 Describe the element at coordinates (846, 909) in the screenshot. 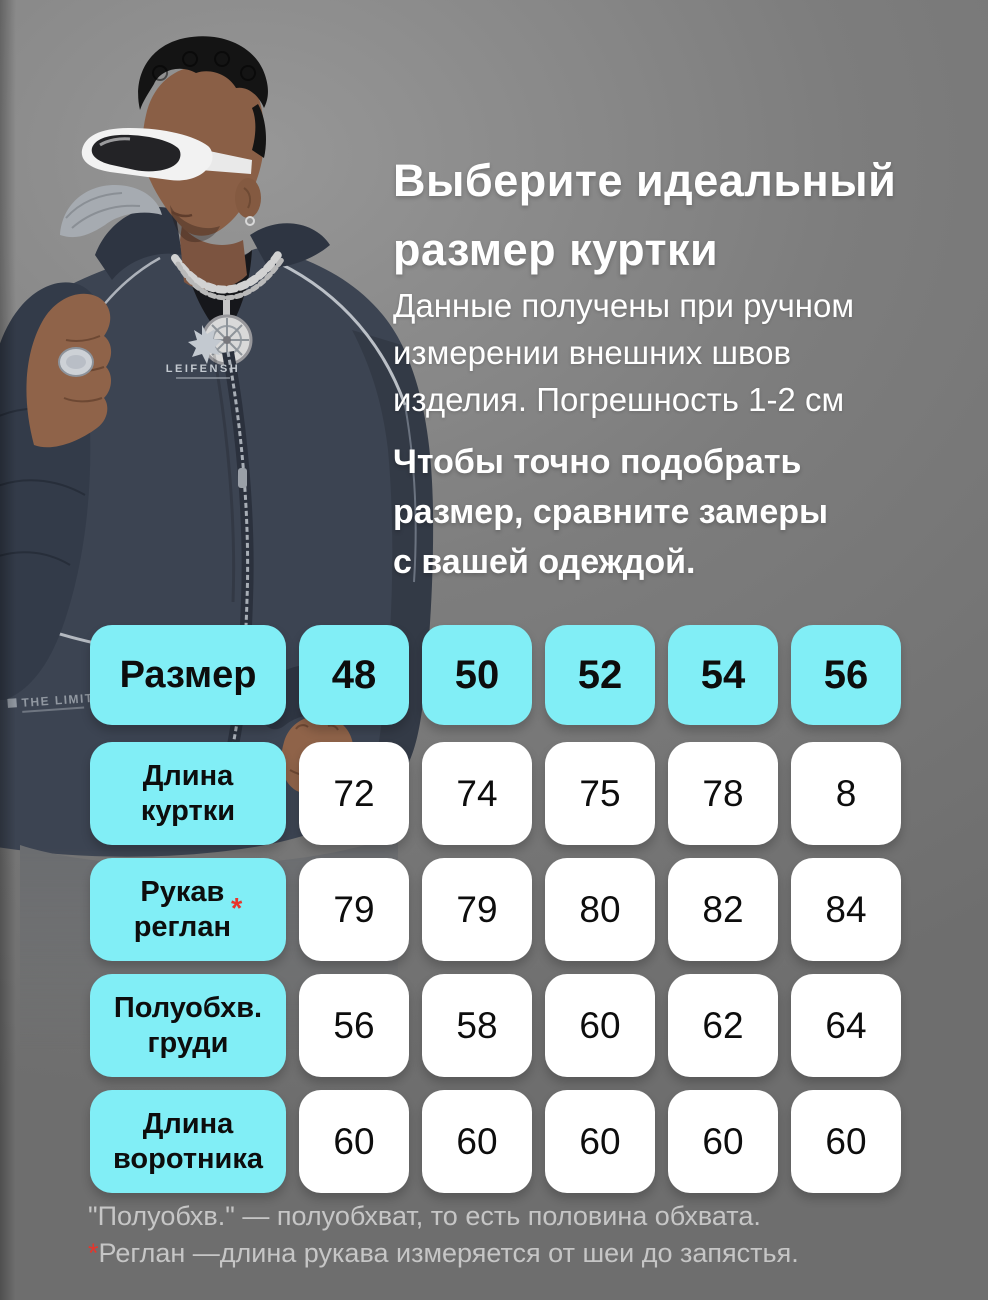

I see `measurement-value-cell: 84` at that location.